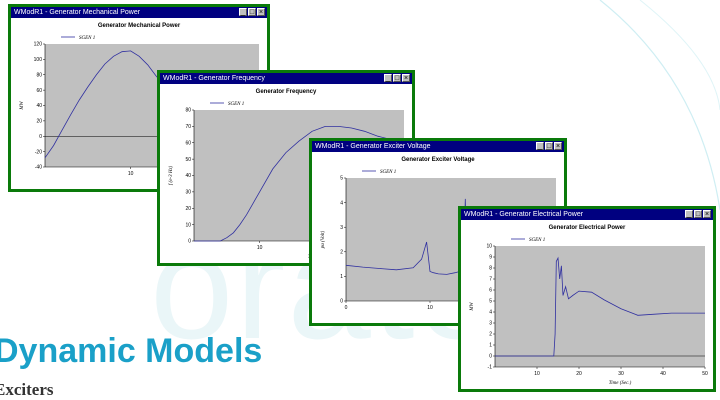  What do you see at coordinates (490, 368) in the screenshot?
I see `y-tick-label: -1` at bounding box center [490, 368].